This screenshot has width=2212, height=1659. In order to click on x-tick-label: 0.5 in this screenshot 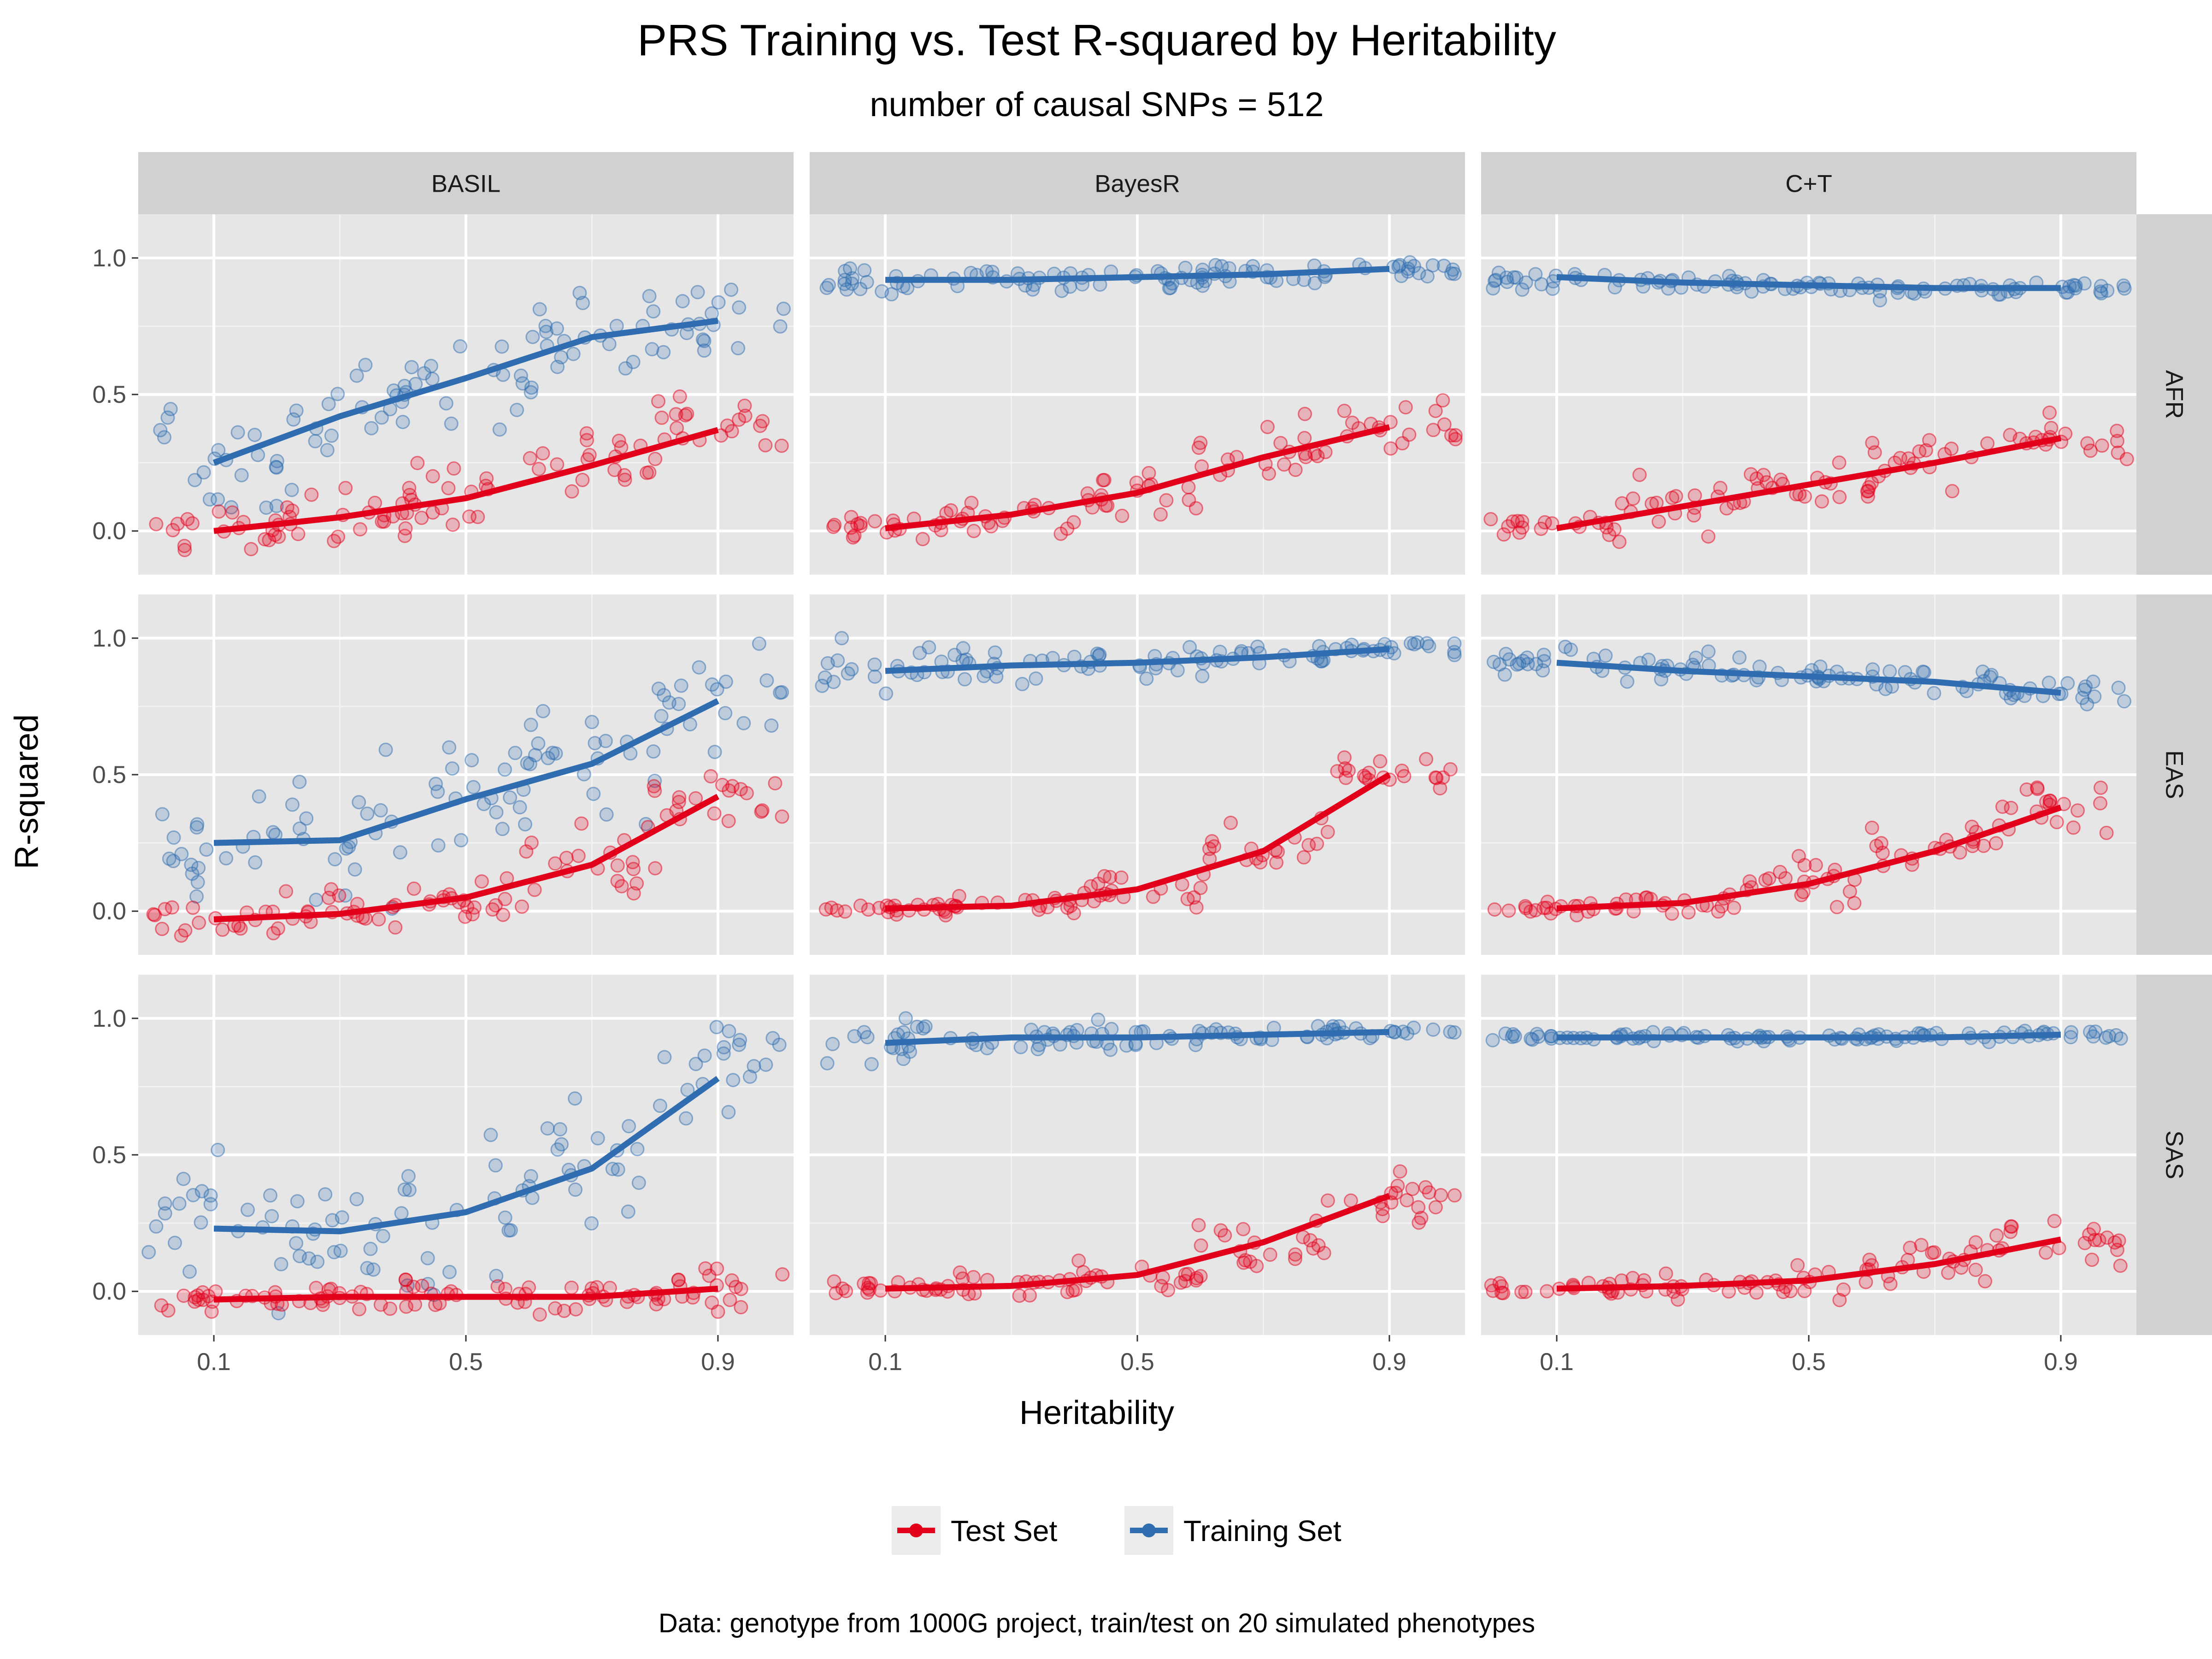, I will do `click(466, 1362)`.